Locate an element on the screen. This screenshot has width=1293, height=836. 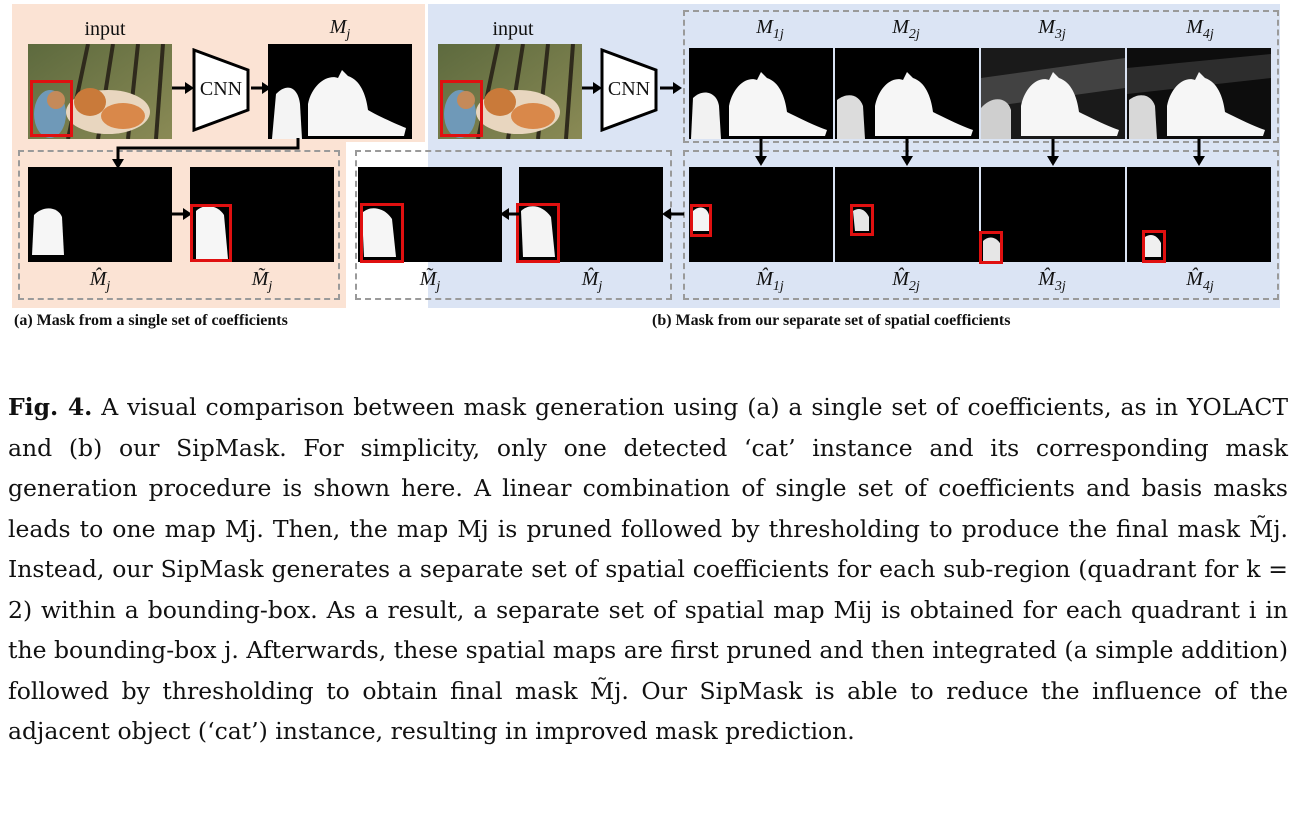
panel-b-map-2-image is located at coordinates (907, 93).